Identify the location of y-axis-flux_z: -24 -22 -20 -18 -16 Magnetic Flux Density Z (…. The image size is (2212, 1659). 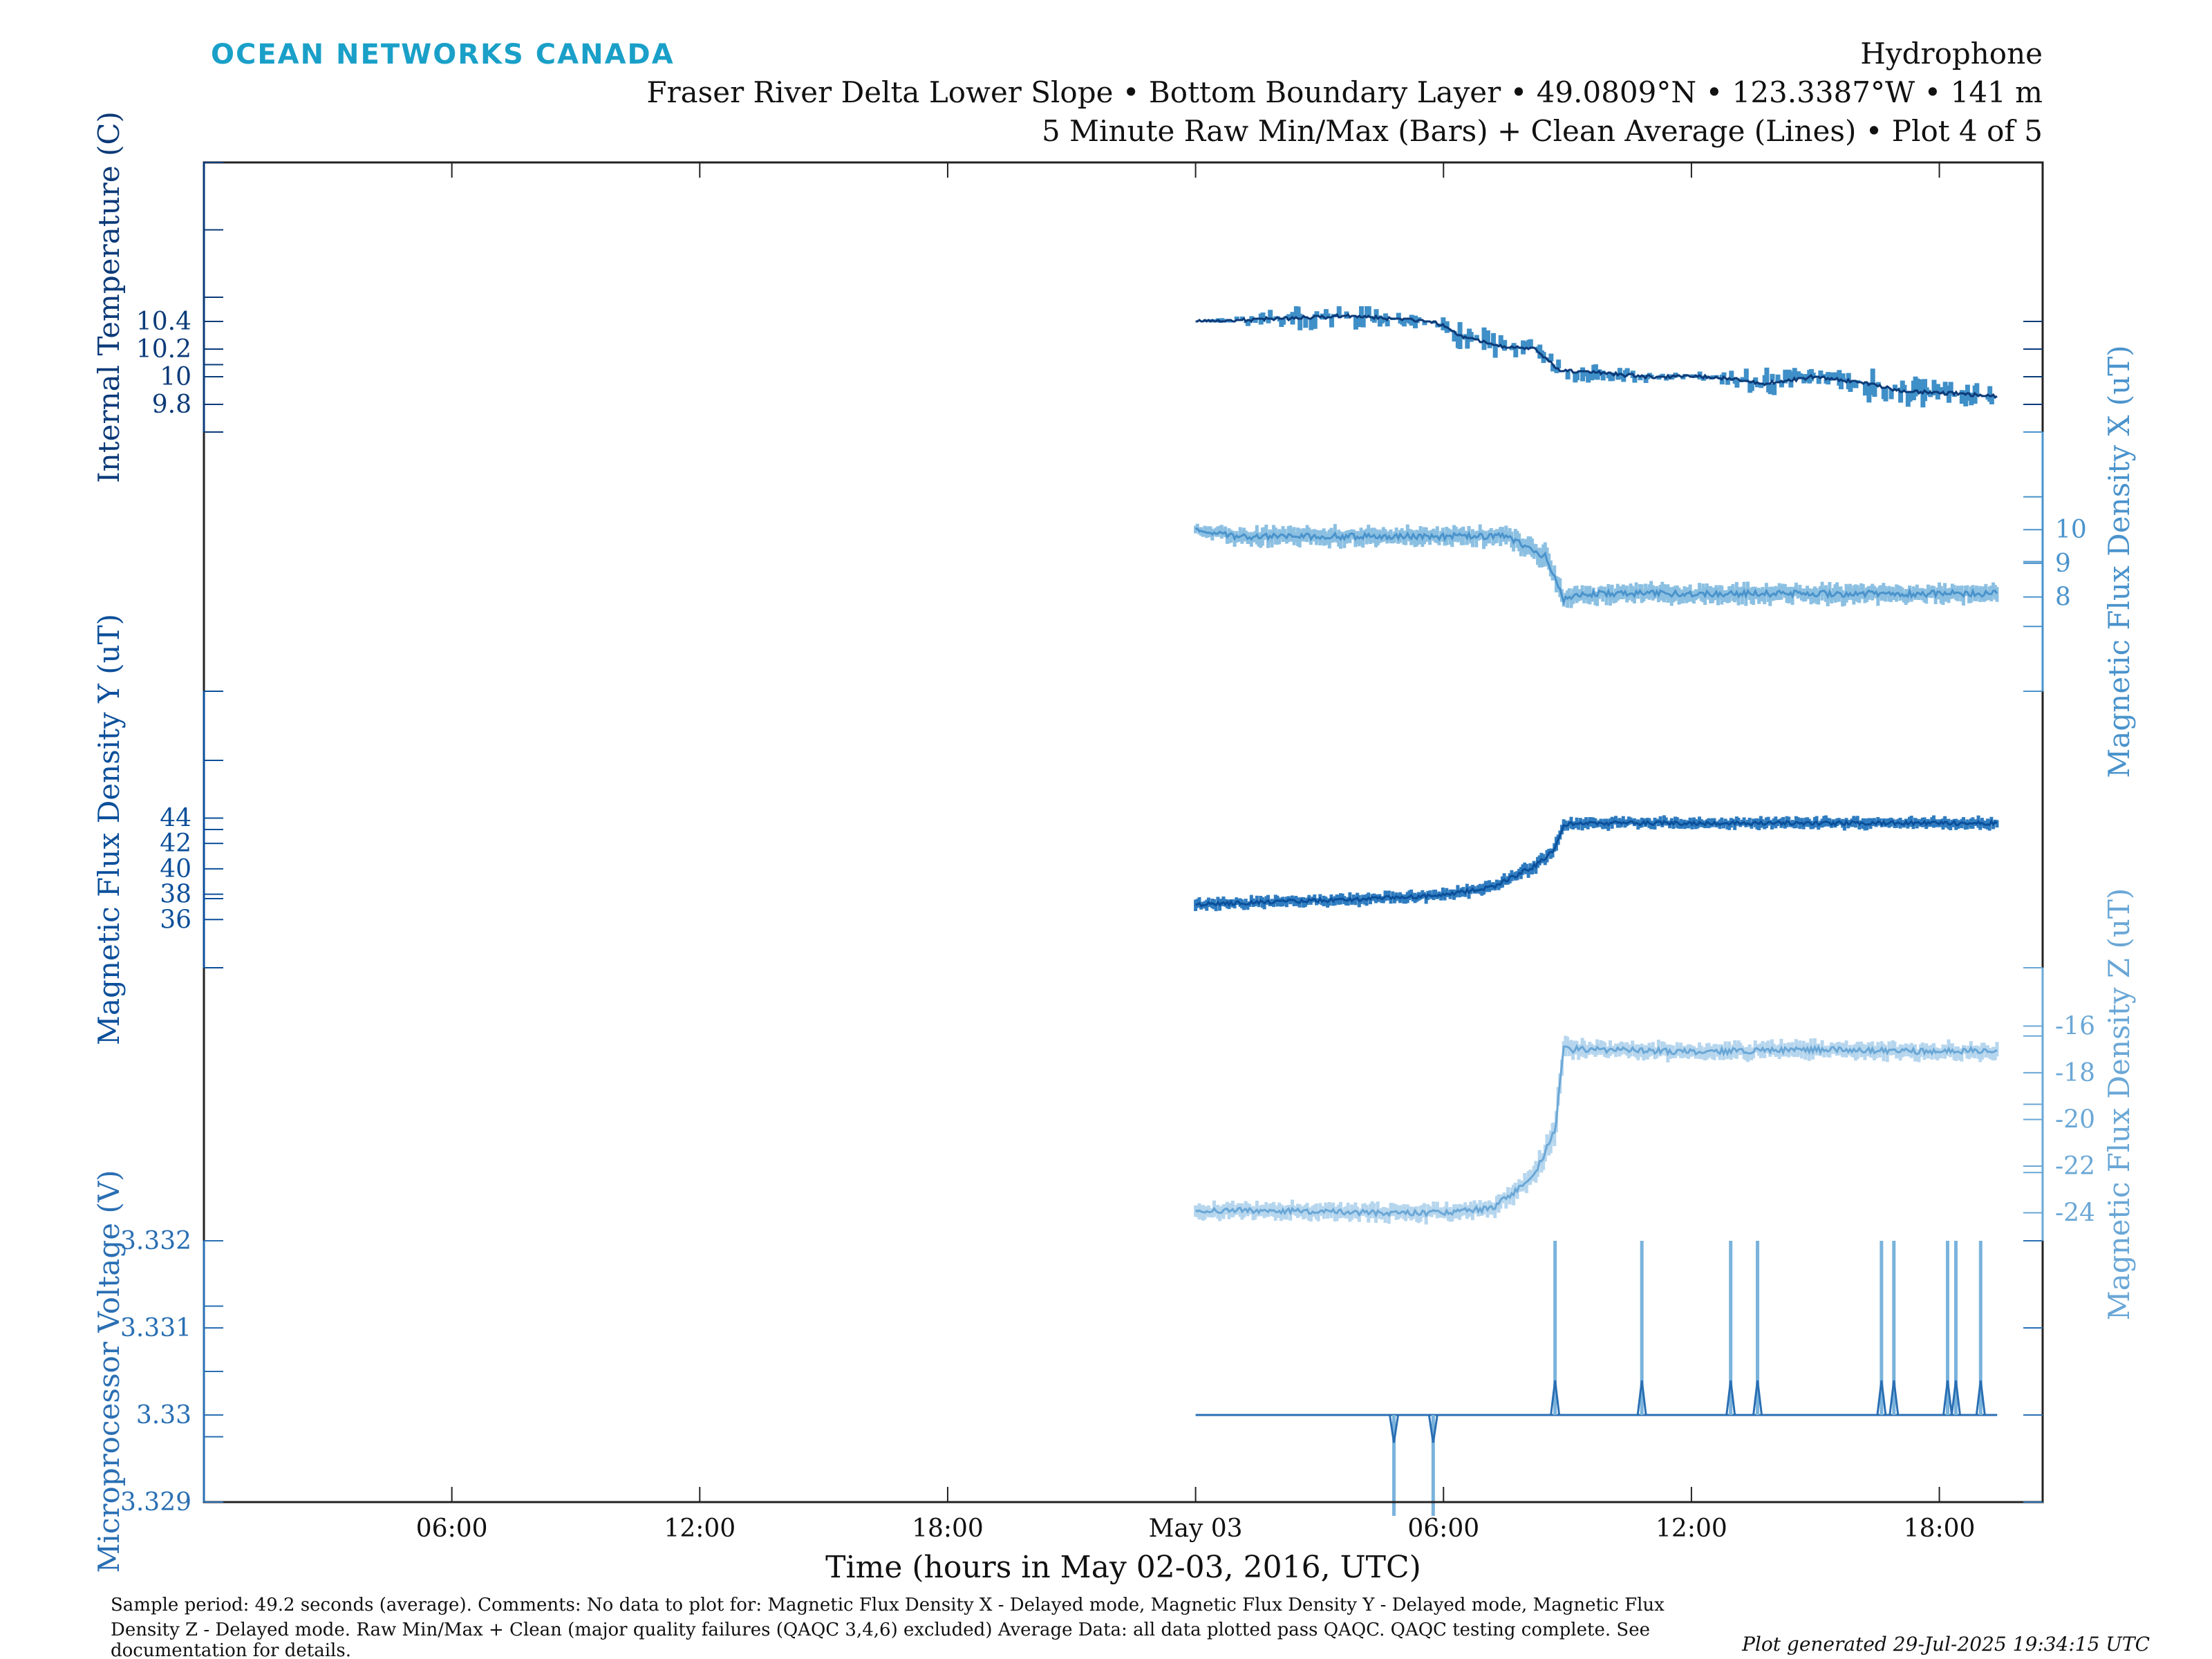
(2079, 1104).